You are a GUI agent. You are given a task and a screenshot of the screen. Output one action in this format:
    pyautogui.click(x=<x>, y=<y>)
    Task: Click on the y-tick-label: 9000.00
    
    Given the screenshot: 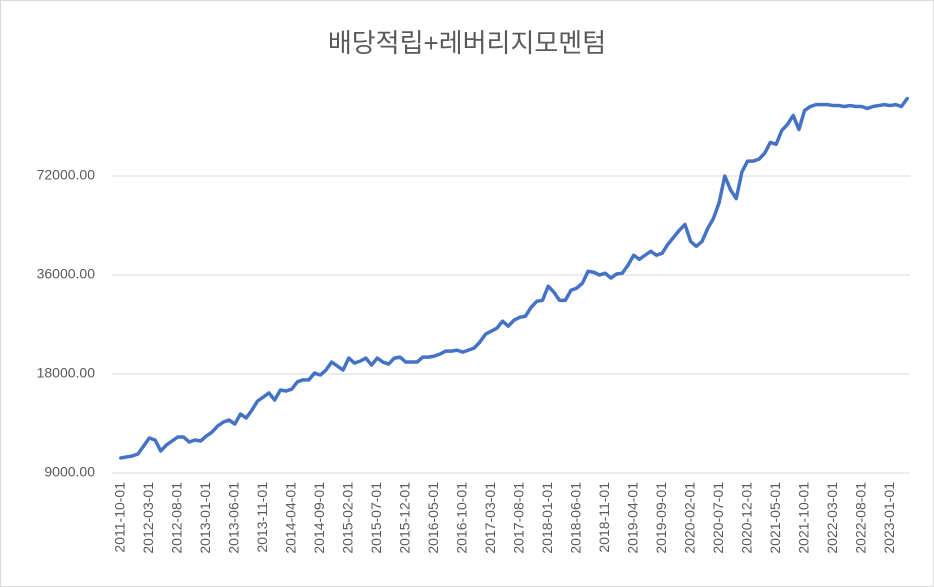 What is the action you would take?
    pyautogui.click(x=69, y=472)
    